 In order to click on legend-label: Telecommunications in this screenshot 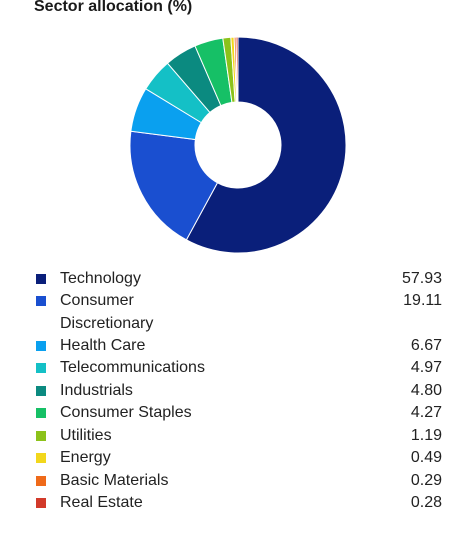, I will do `click(132, 367)`.